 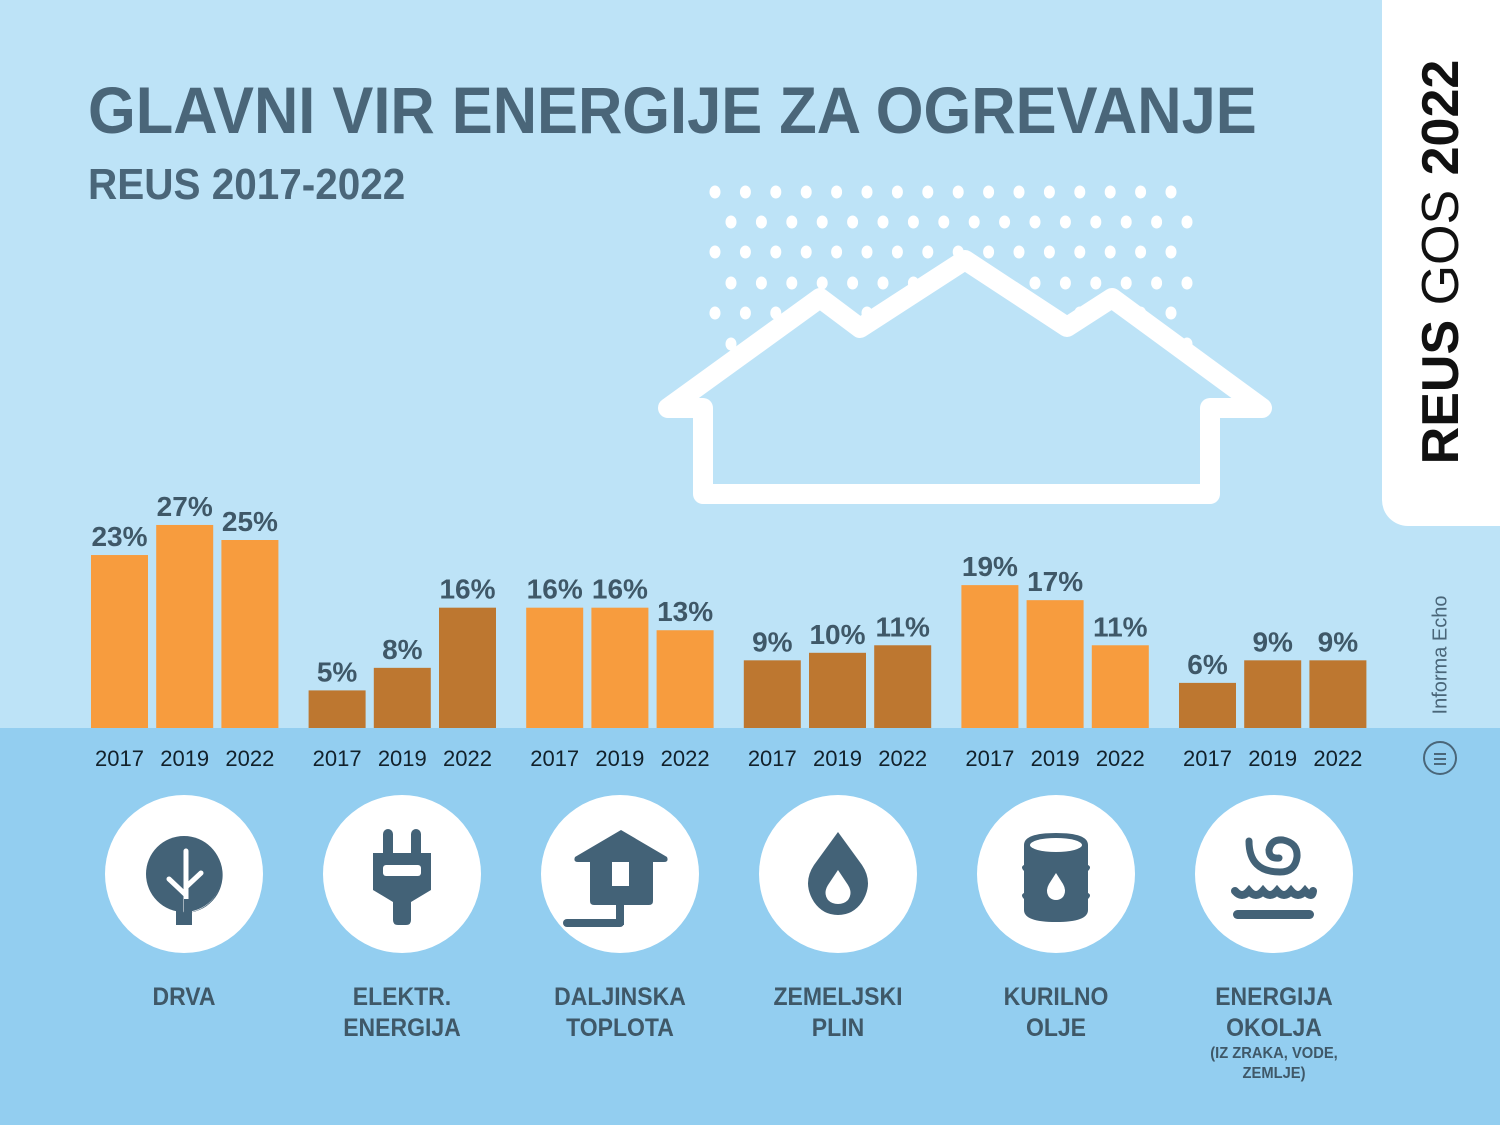 I want to click on ambient-energy-icon, so click(x=1274, y=877).